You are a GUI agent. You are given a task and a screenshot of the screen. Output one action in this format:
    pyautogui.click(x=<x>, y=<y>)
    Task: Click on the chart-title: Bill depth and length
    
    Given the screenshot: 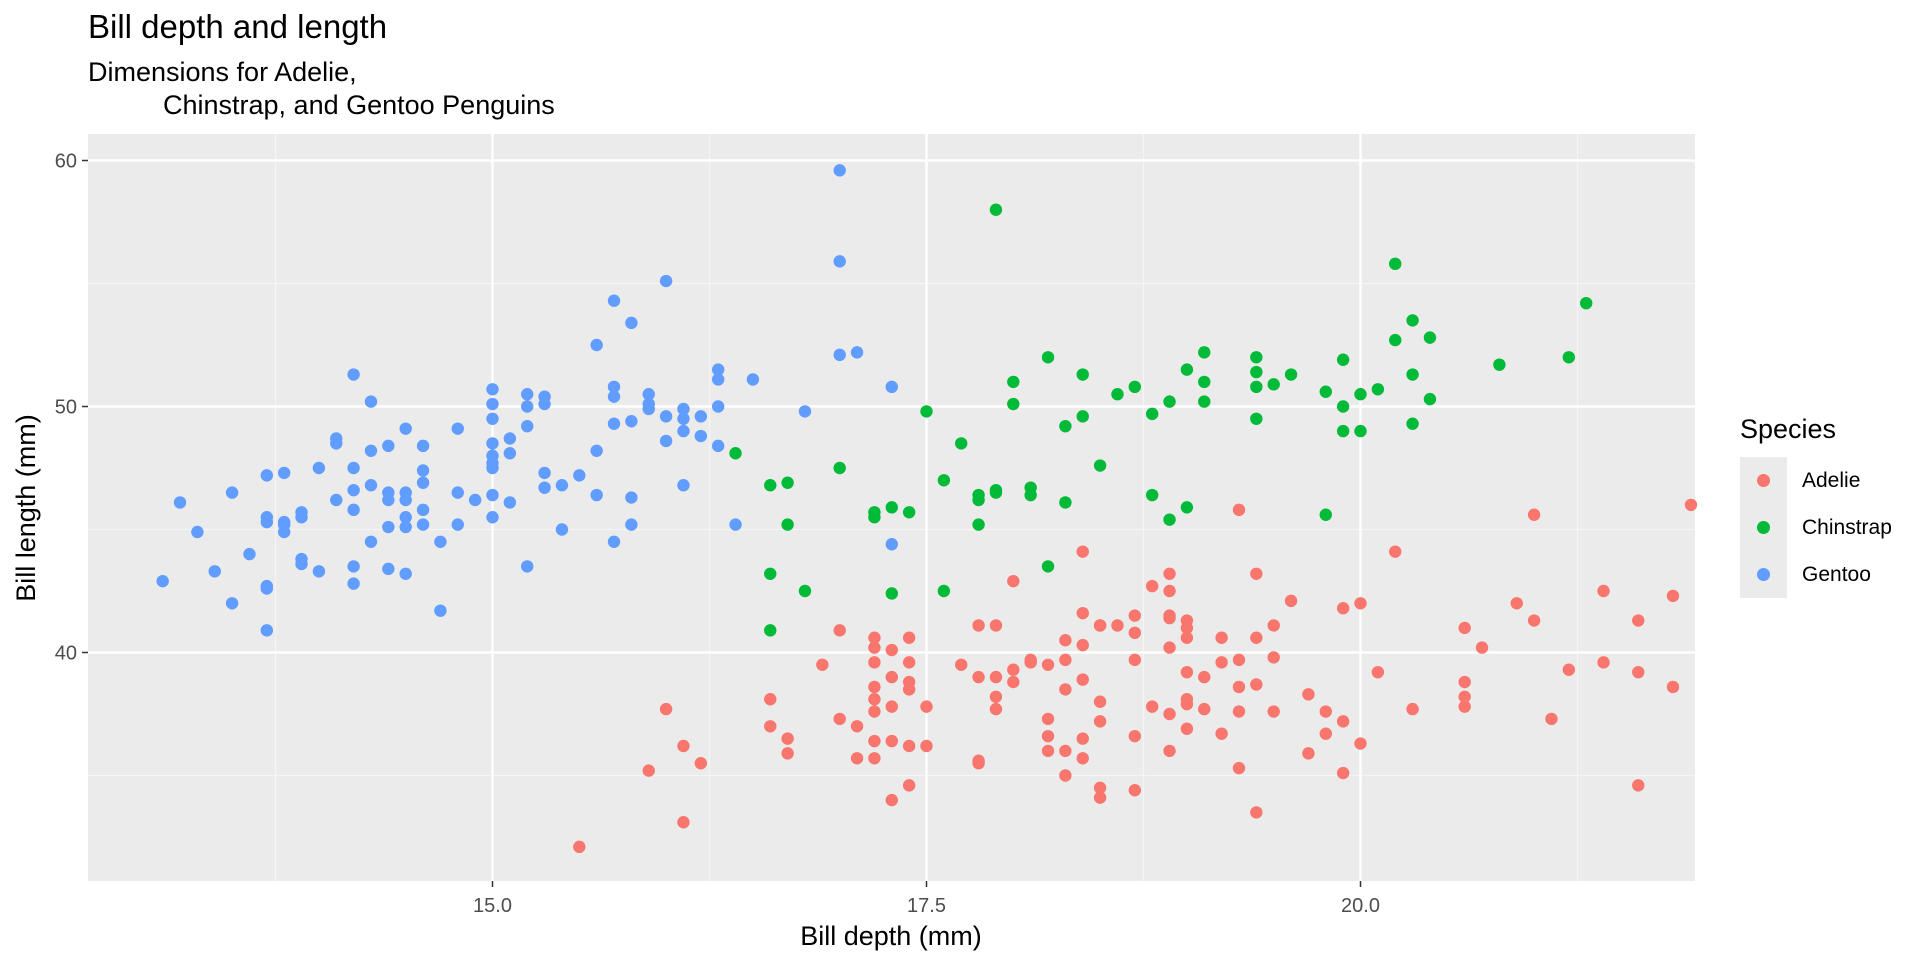 What is the action you would take?
    pyautogui.click(x=238, y=26)
    